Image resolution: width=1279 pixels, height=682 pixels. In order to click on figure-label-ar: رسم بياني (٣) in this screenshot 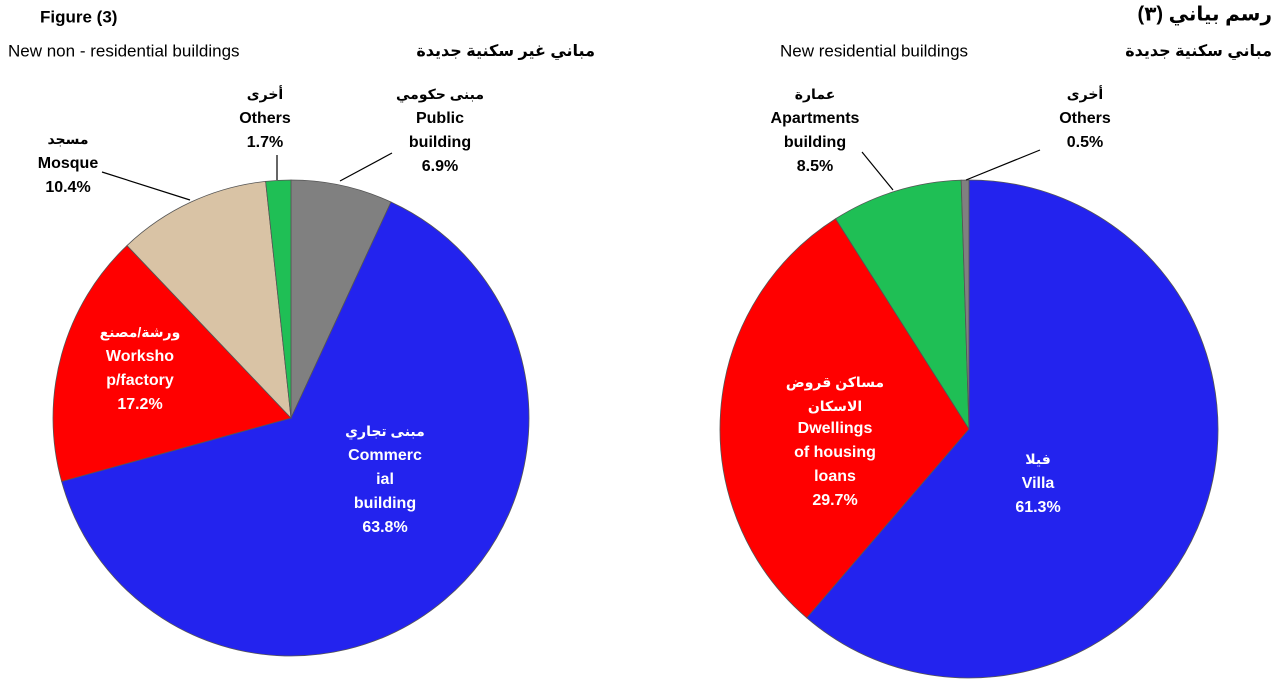, I will do `click(1205, 14)`.